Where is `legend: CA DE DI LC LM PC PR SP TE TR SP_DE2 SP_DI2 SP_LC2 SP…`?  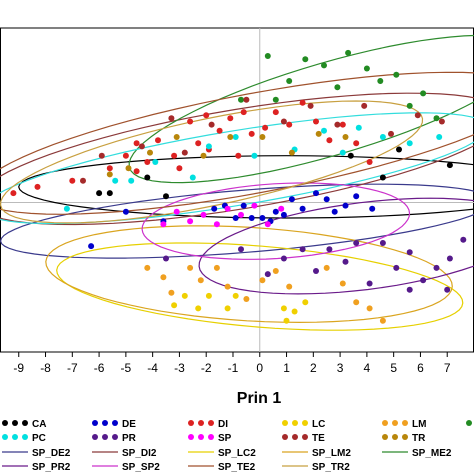 legend: CA DE DI LC LM PC PR SP TE TR SP_DE2 SP_DI2 SP_LC2 SP… is located at coordinates (237, 446).